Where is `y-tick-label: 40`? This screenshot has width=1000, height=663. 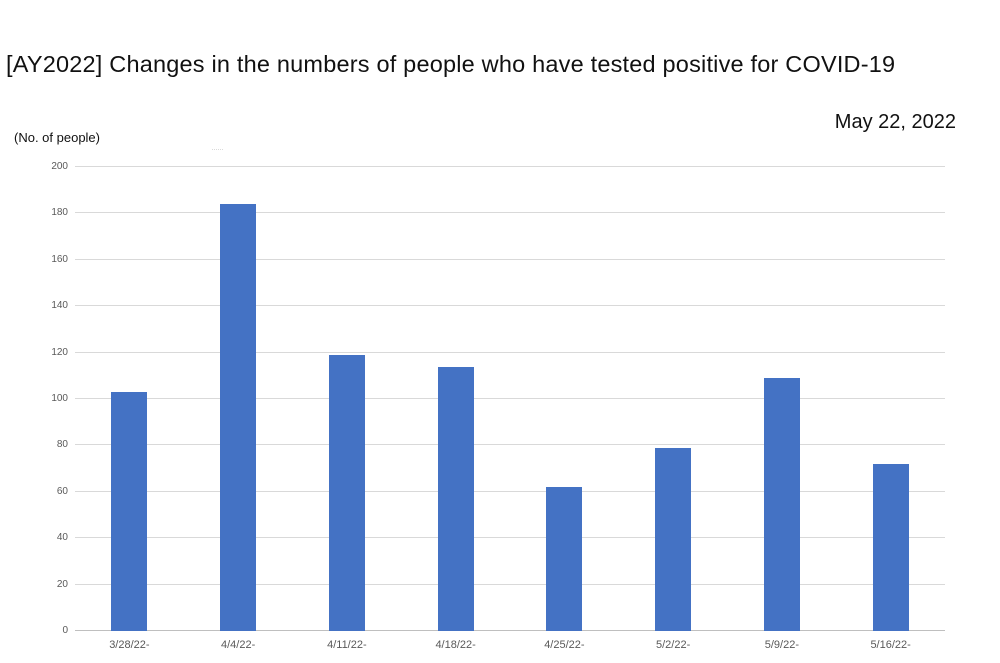
y-tick-label: 40 is located at coordinates (62, 538).